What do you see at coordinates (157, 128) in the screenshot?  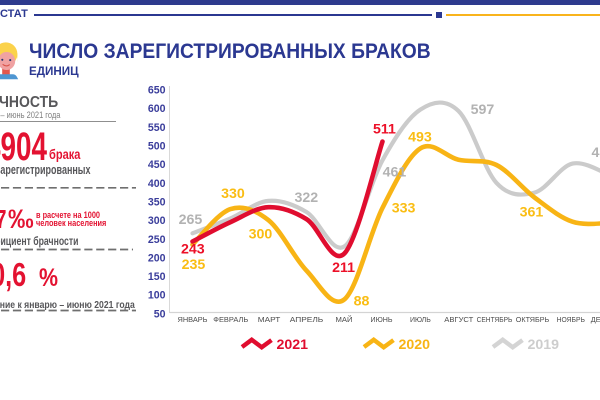 I see `svg-text: 550` at bounding box center [157, 128].